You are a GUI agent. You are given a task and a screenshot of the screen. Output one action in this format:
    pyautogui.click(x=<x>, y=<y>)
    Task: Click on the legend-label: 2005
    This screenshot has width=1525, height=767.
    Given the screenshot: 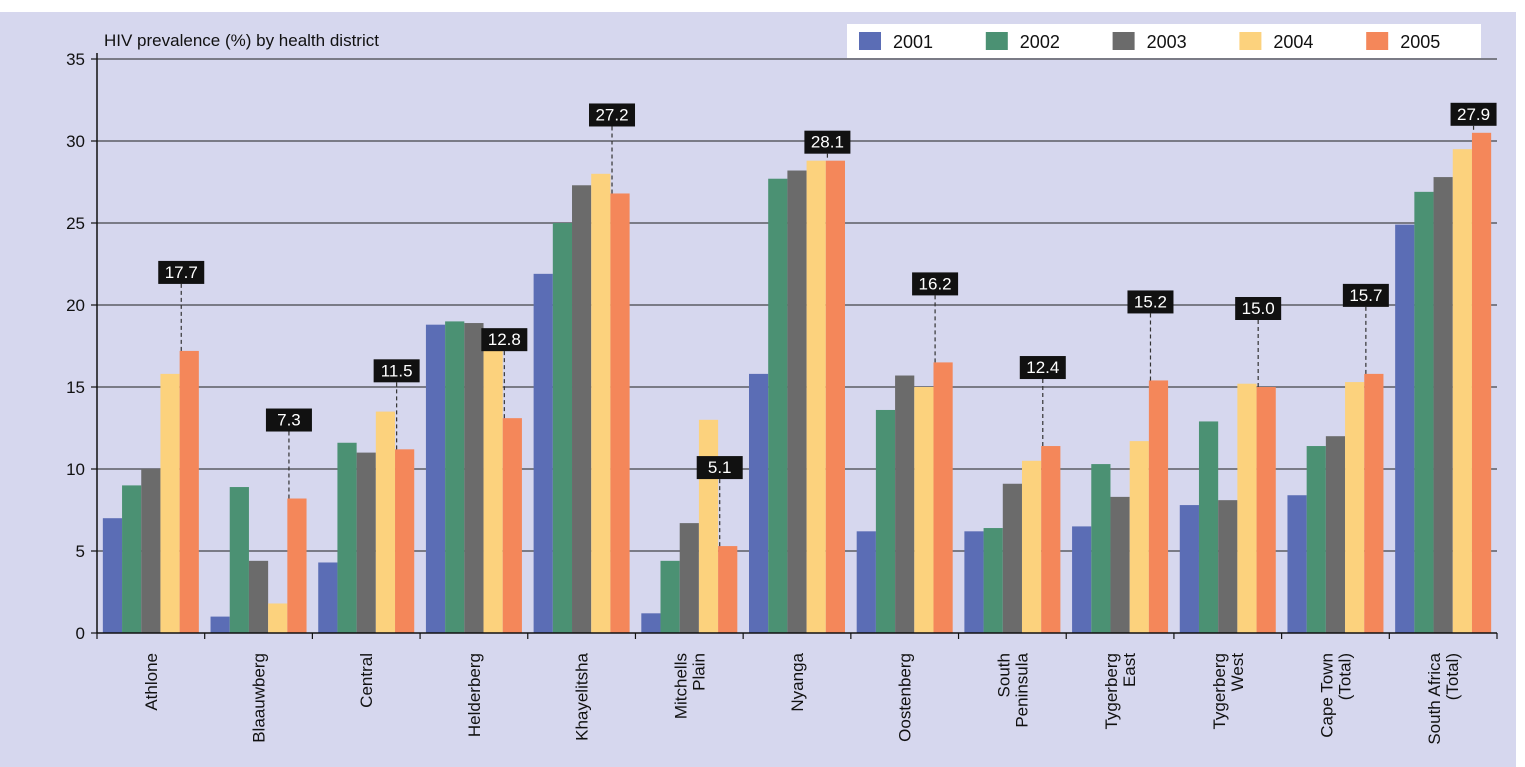 What is the action you would take?
    pyautogui.click(x=1420, y=42)
    